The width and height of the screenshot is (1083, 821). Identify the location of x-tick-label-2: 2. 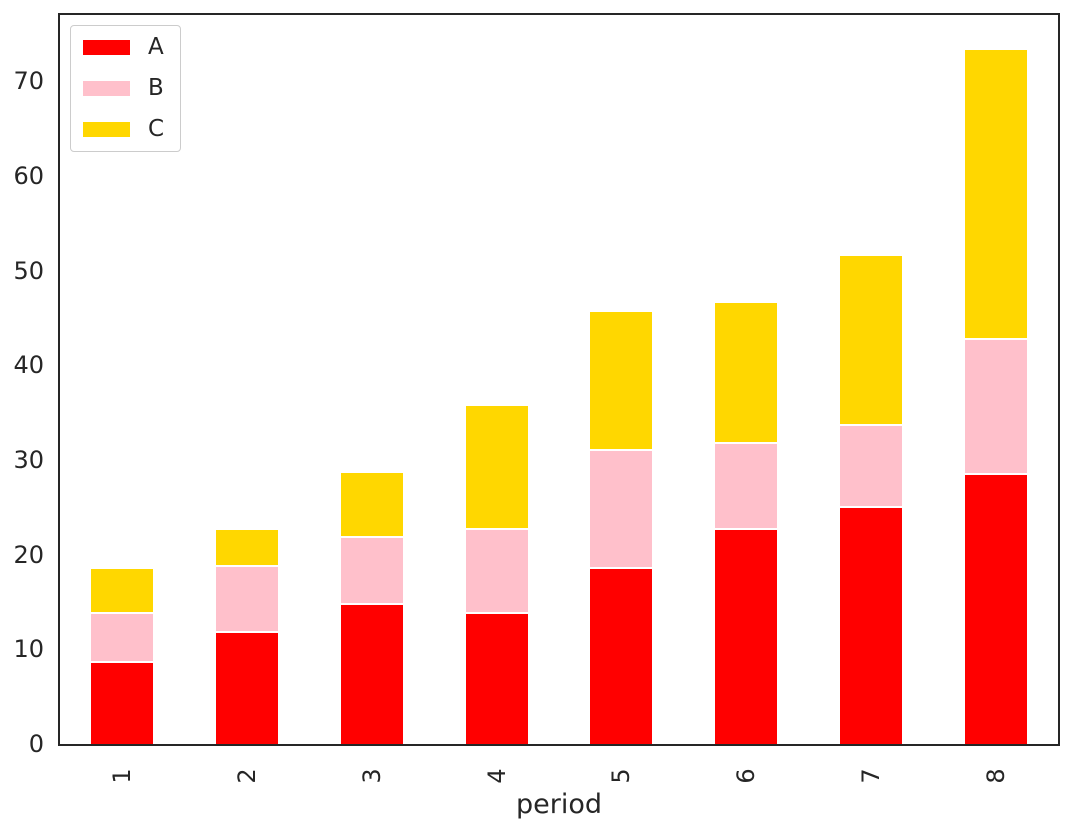
(247, 776).